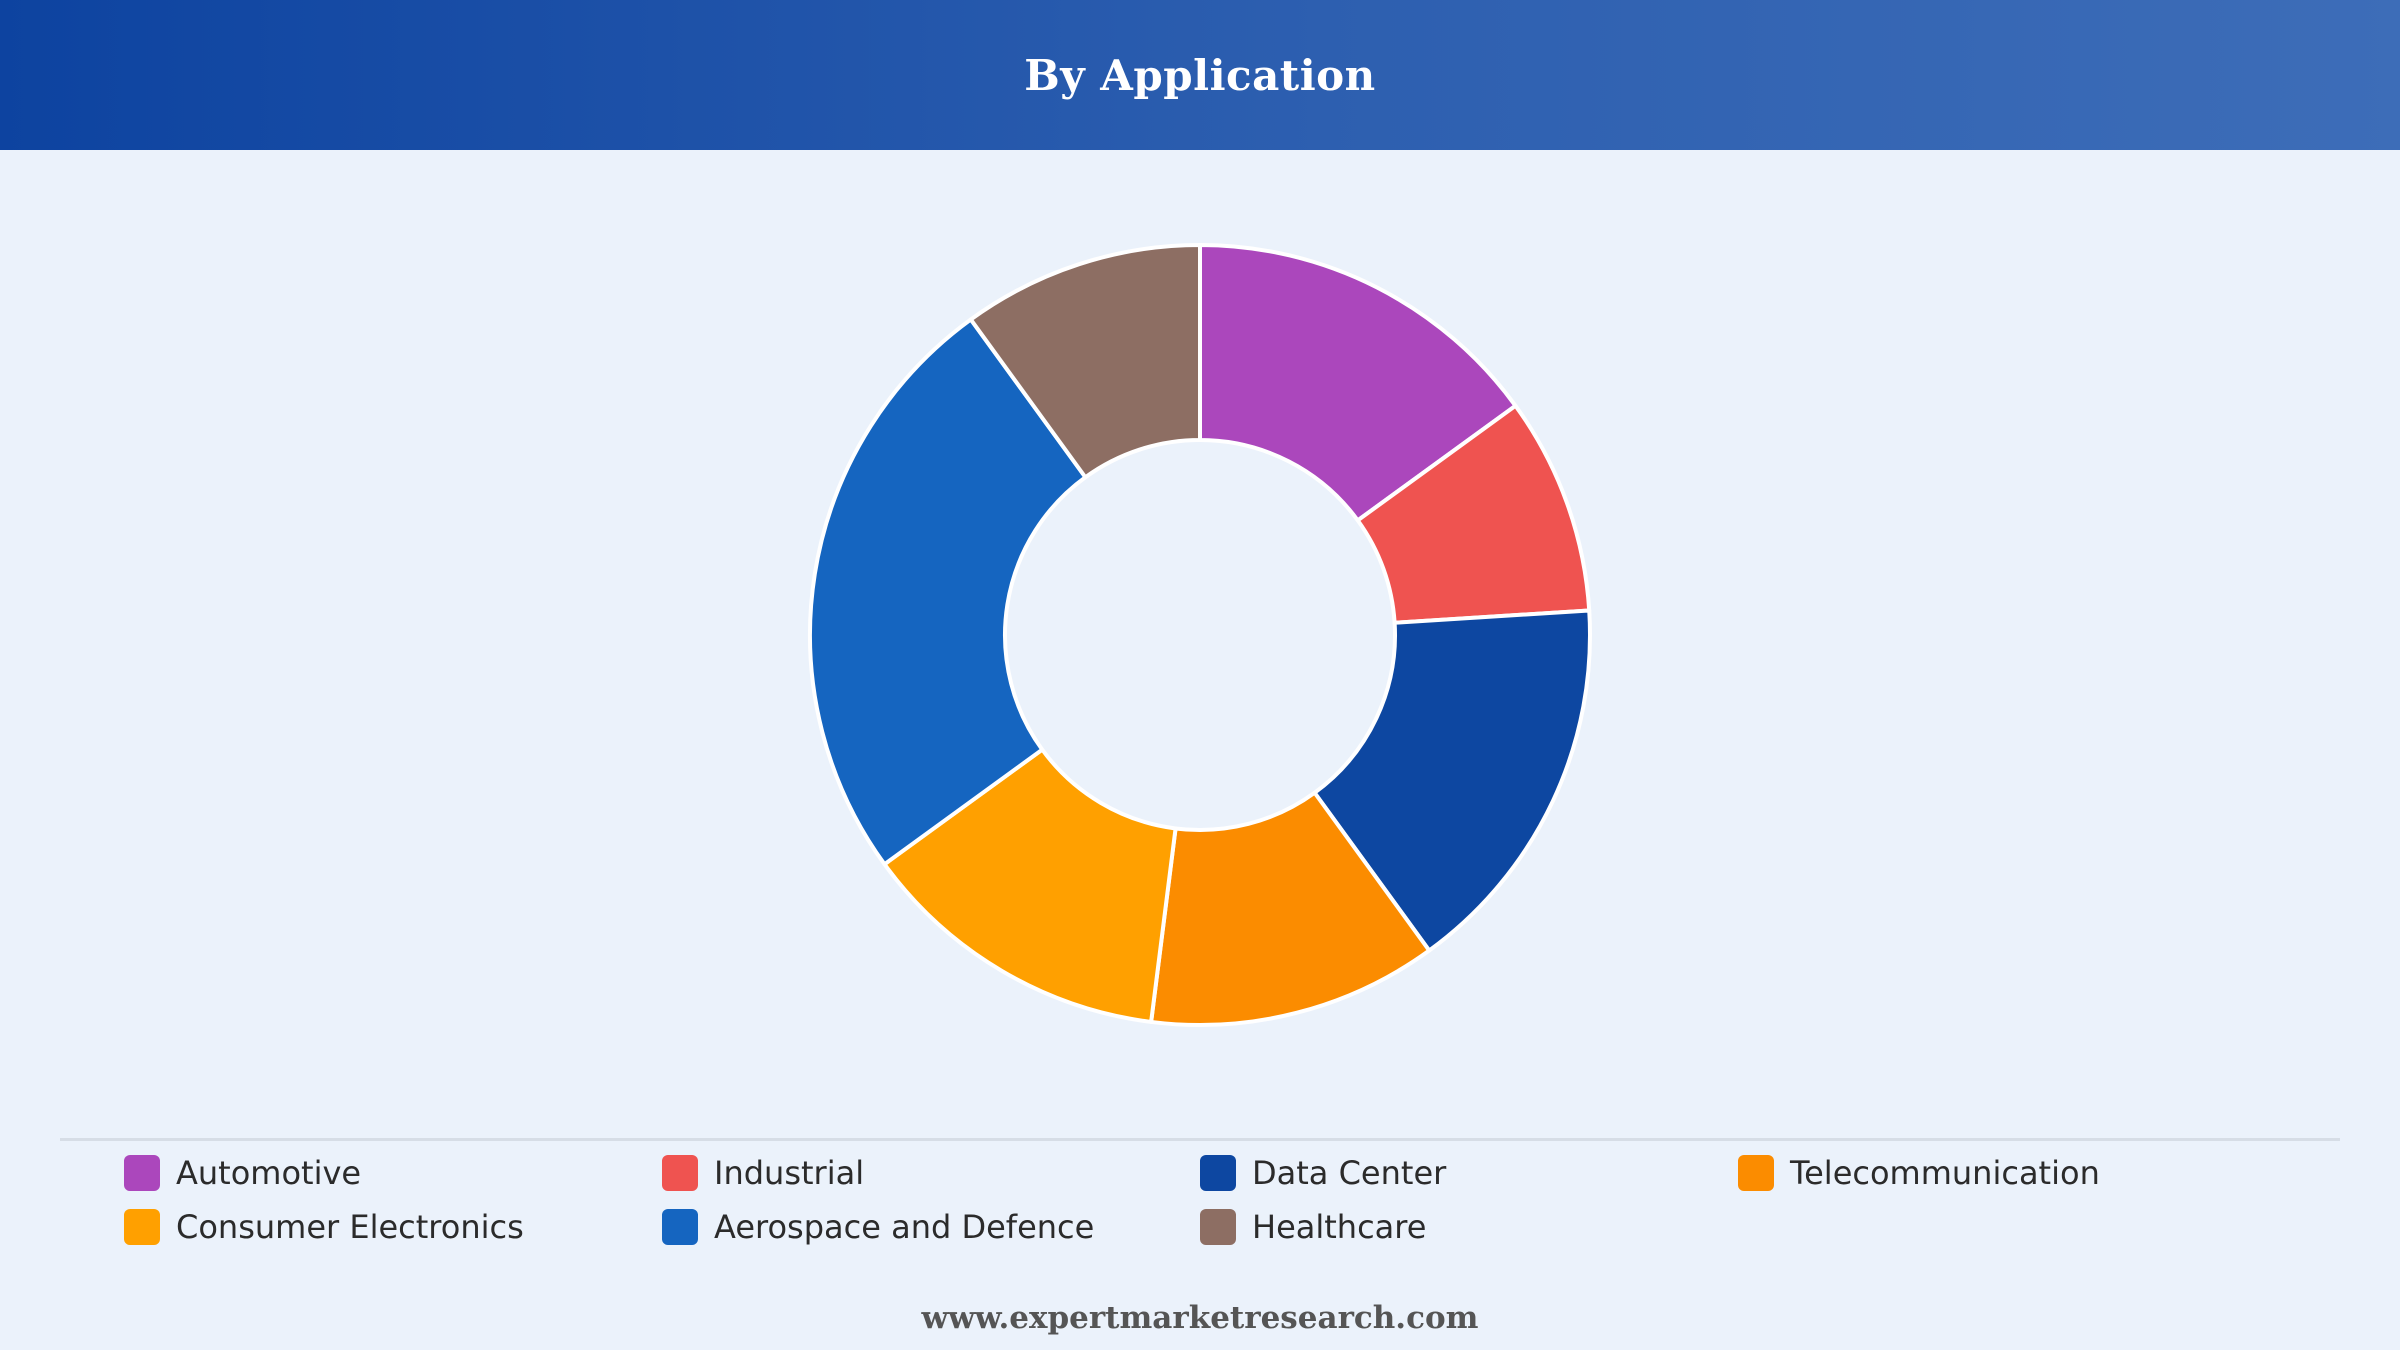 The image size is (2400, 1350). Describe the element at coordinates (1200, 1139) in the screenshot. I see `legend-divider` at that location.